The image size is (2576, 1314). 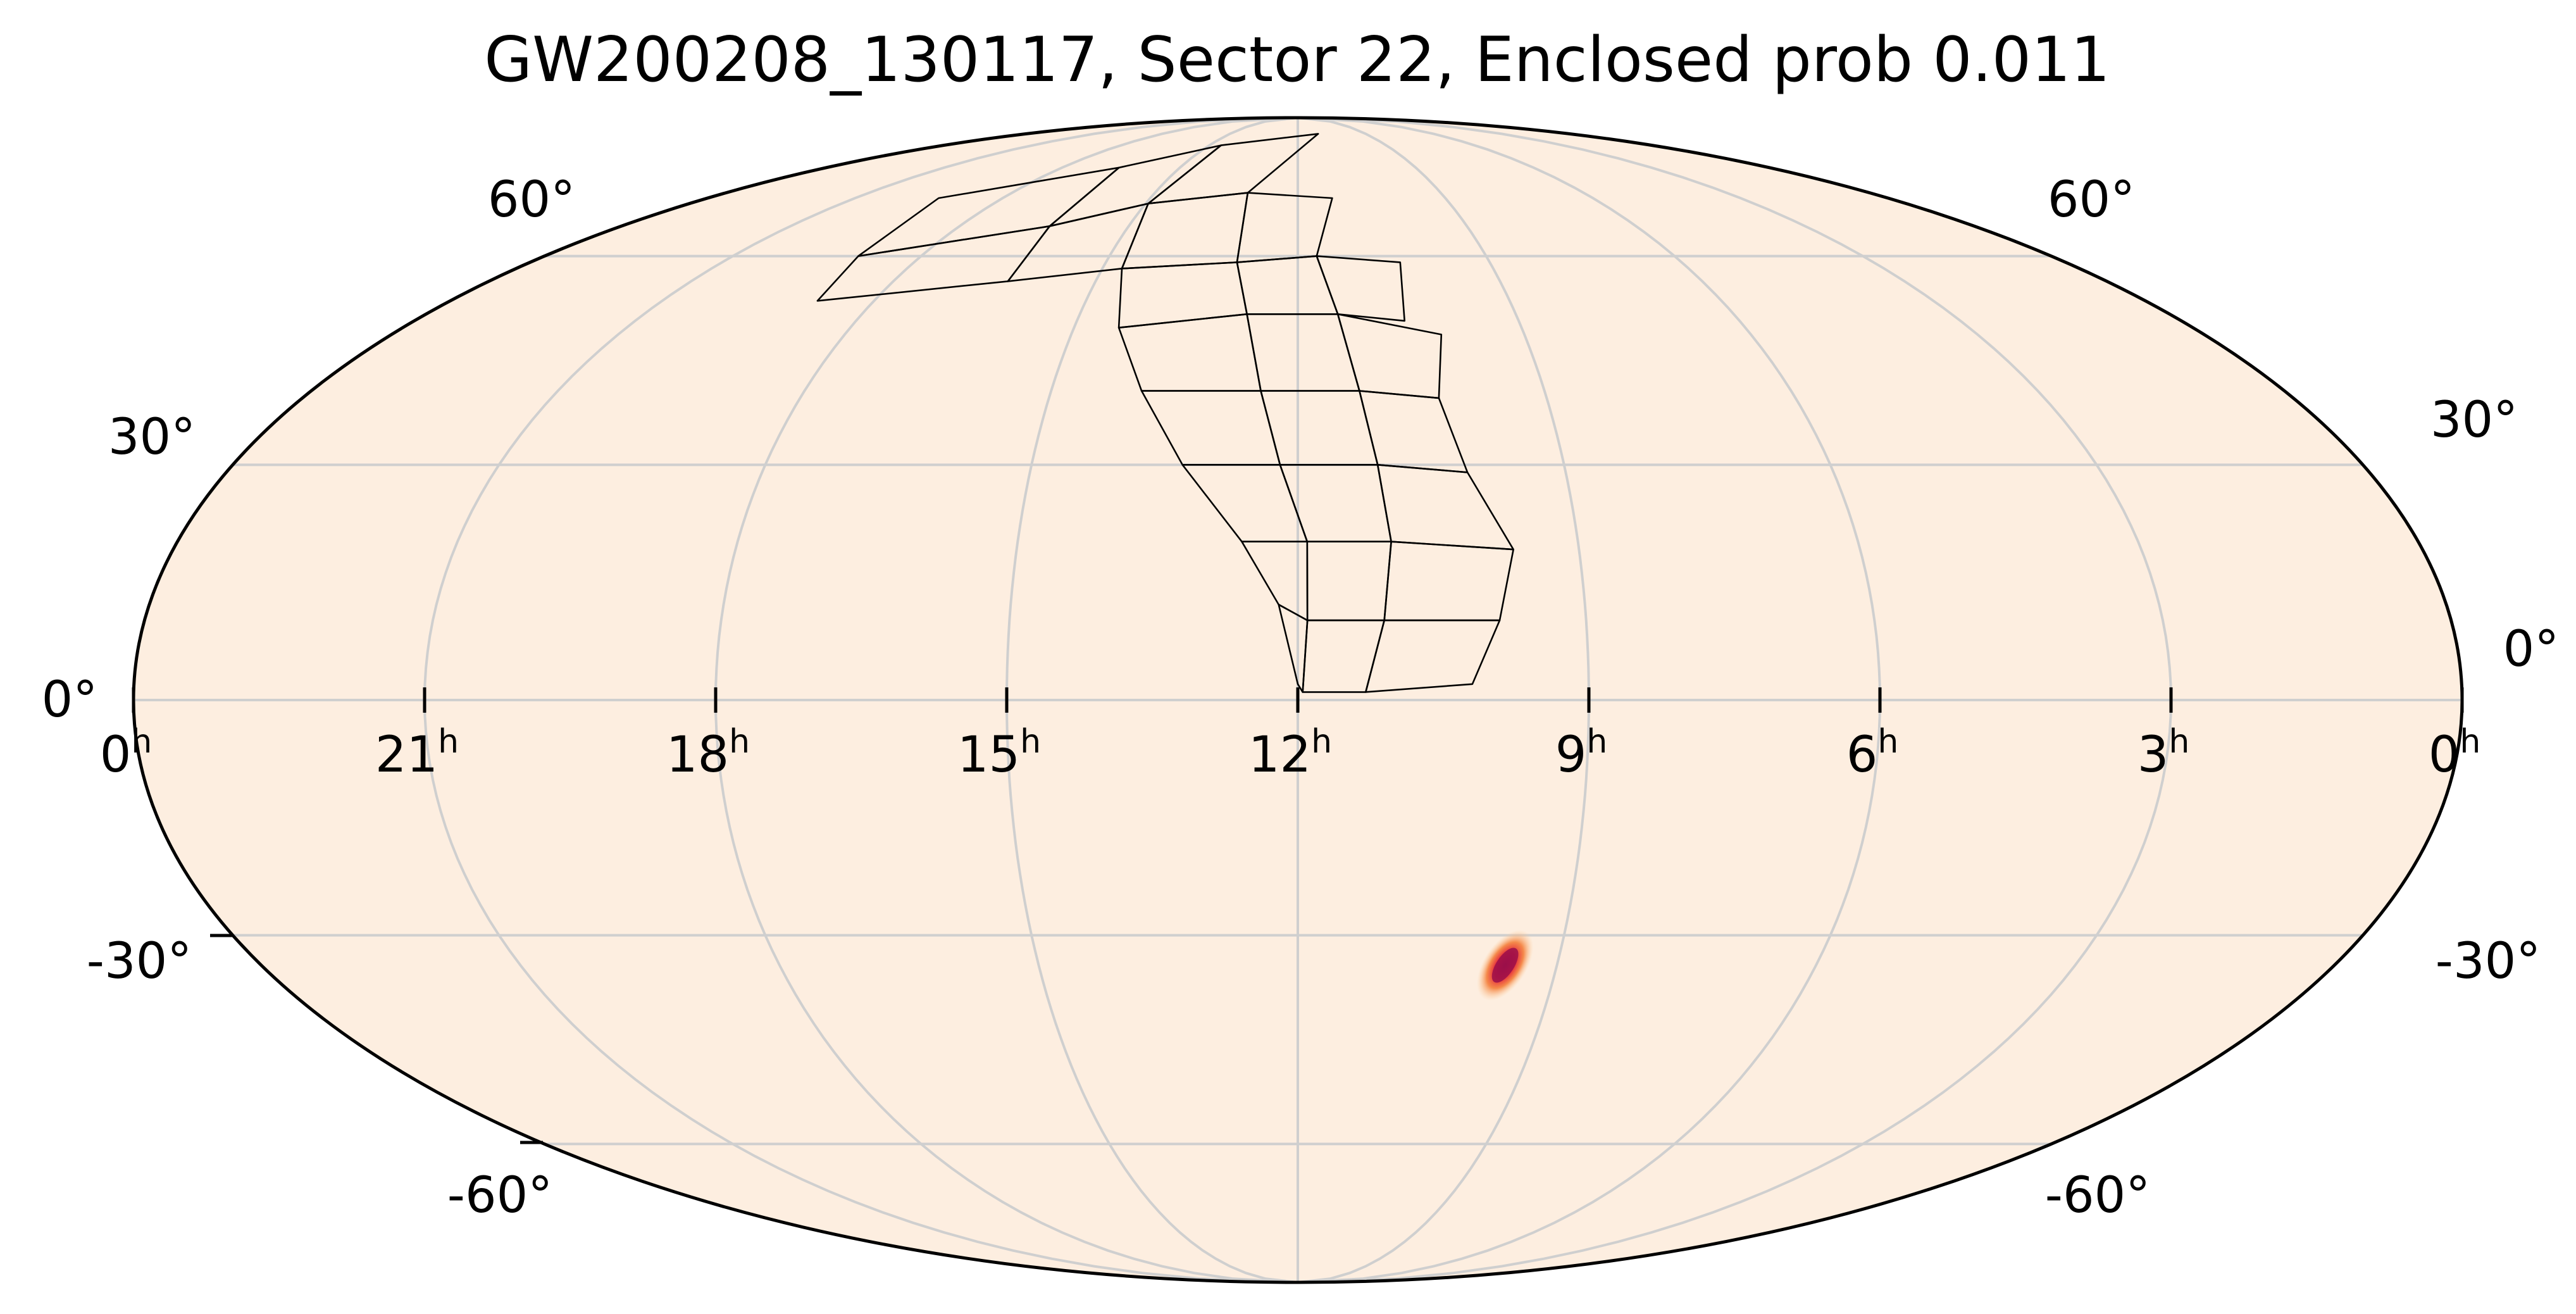 What do you see at coordinates (1581, 753) in the screenshot?
I see `ra-tick-label: 9h` at bounding box center [1581, 753].